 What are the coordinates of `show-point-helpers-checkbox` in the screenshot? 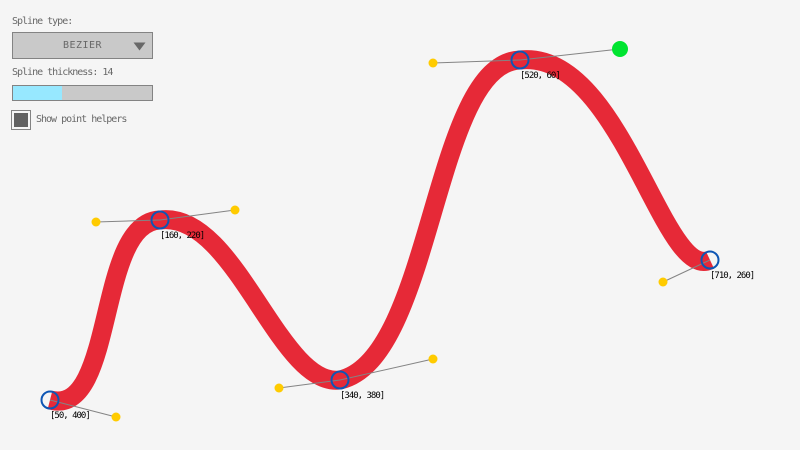 It's located at (21, 120).